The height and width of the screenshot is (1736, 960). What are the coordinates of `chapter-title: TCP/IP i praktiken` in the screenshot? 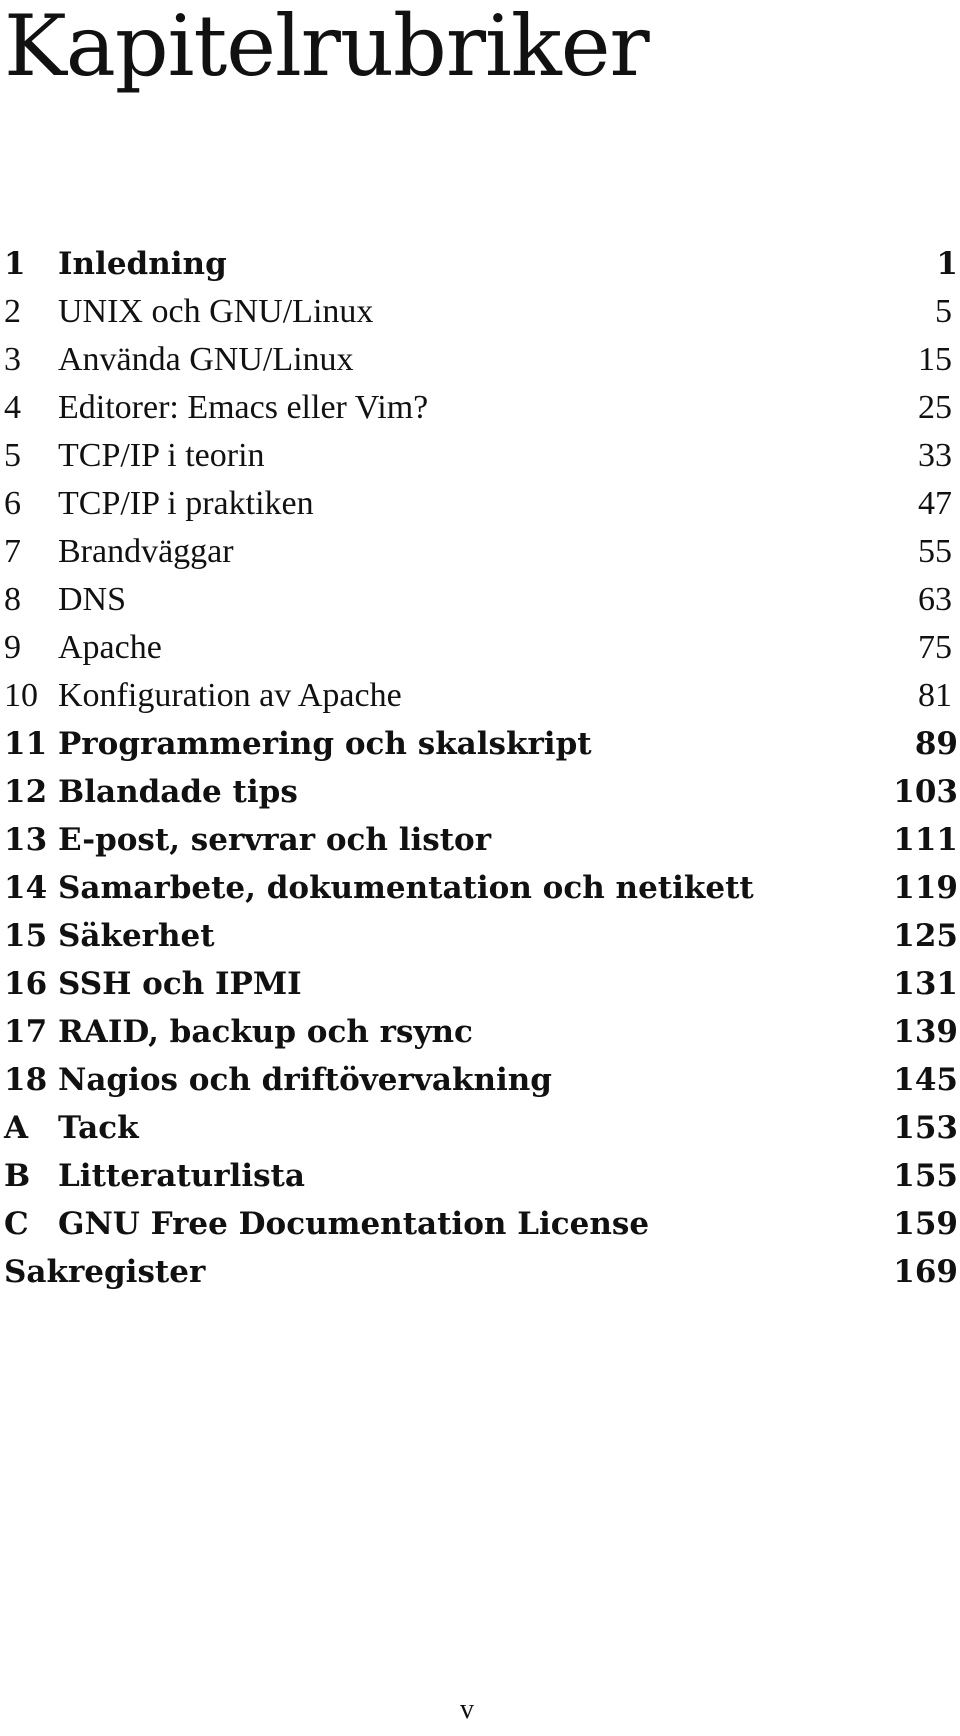 It's located at (186, 503).